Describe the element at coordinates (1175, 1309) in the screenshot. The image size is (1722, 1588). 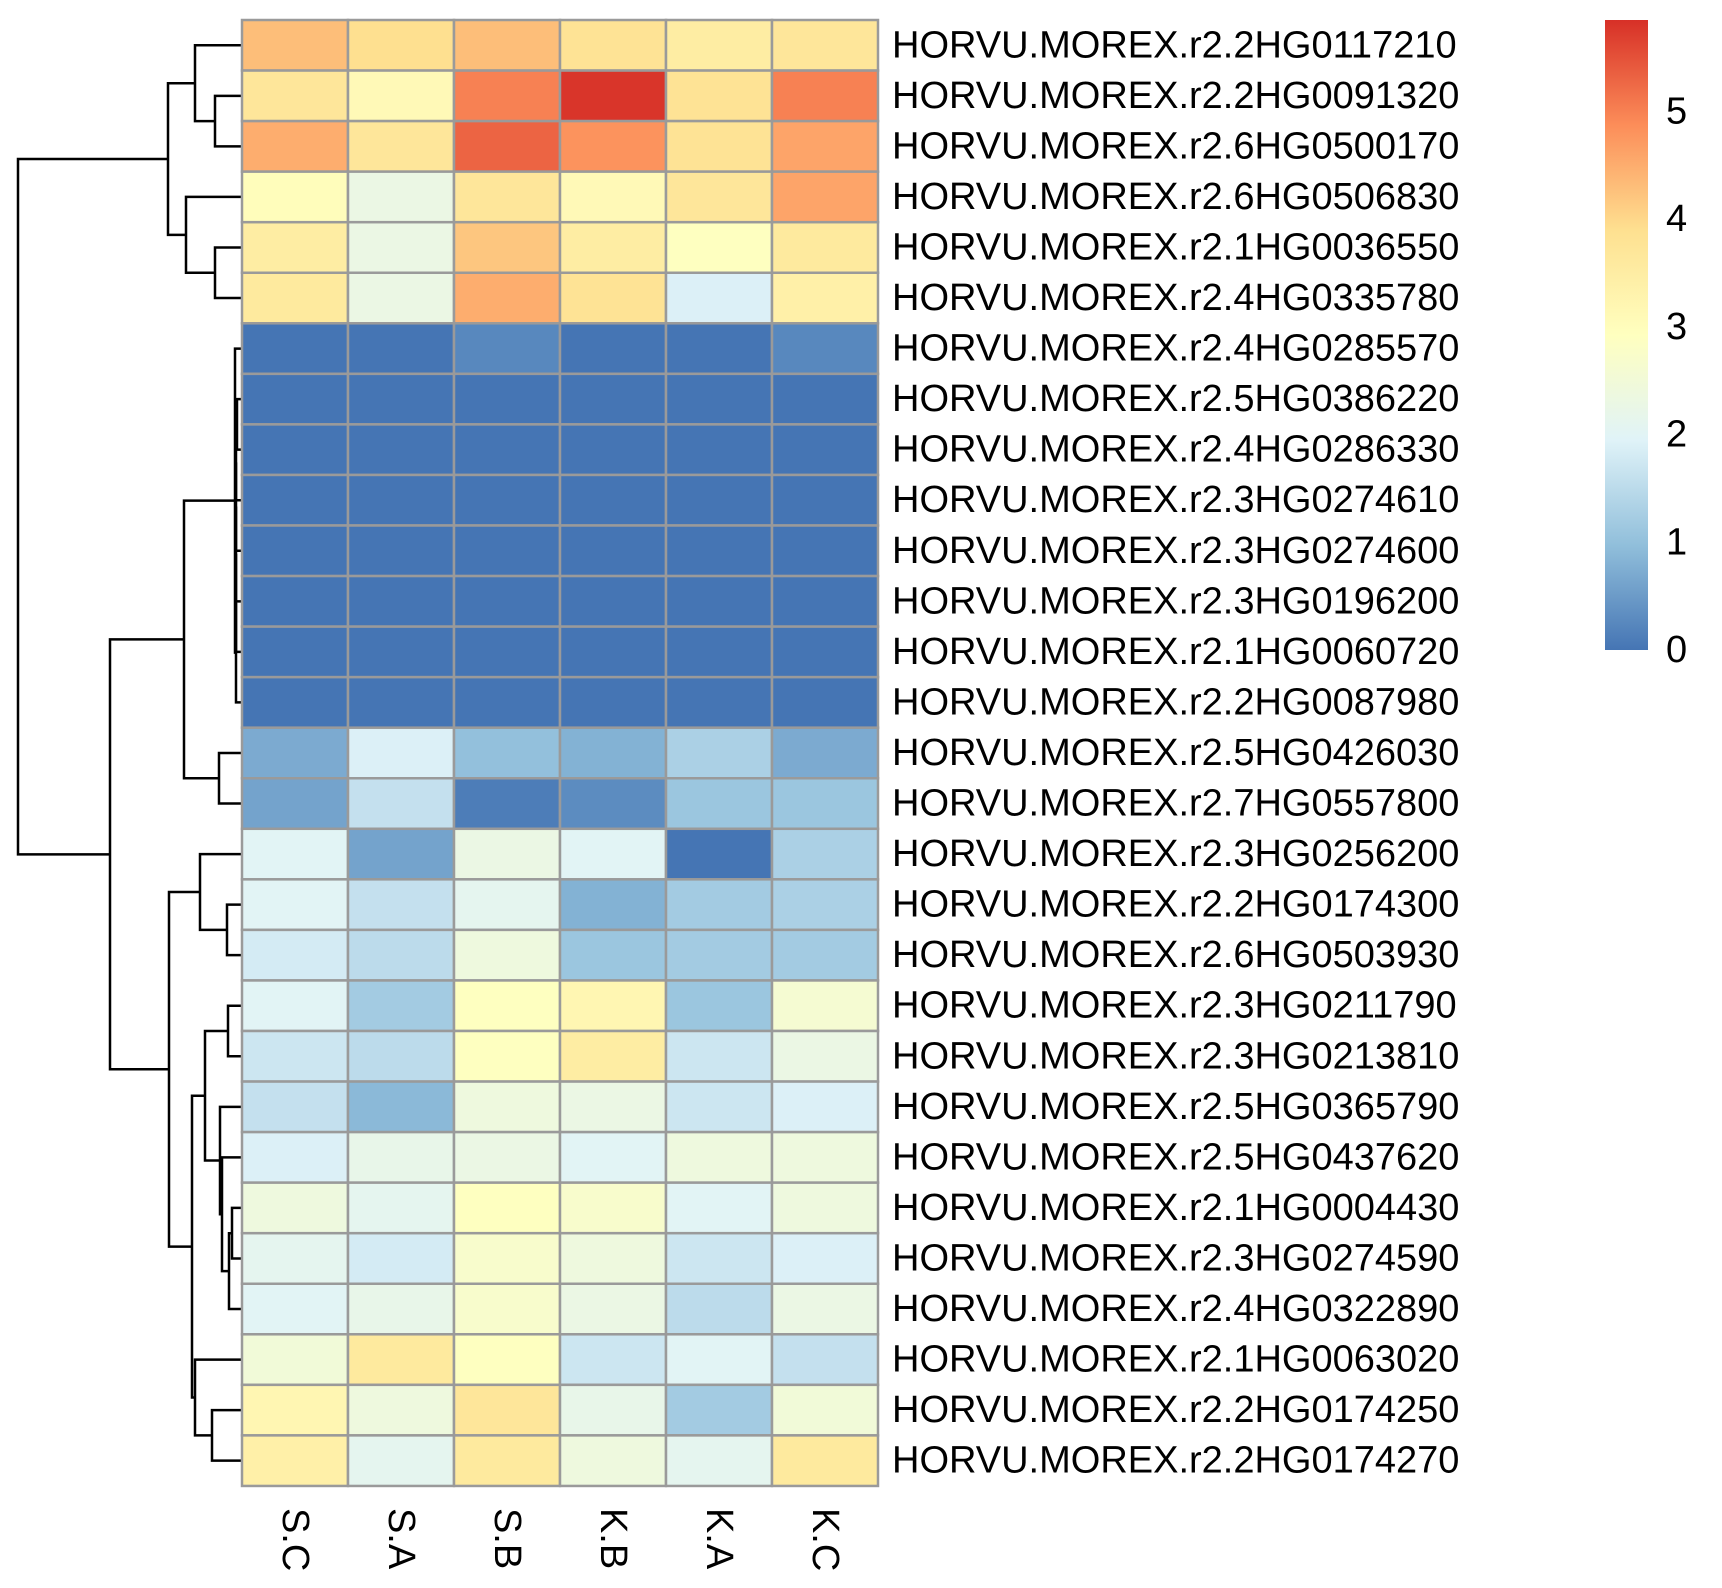
I see `row-label: HORVU.MOREX.r2.4HG0322890` at that location.